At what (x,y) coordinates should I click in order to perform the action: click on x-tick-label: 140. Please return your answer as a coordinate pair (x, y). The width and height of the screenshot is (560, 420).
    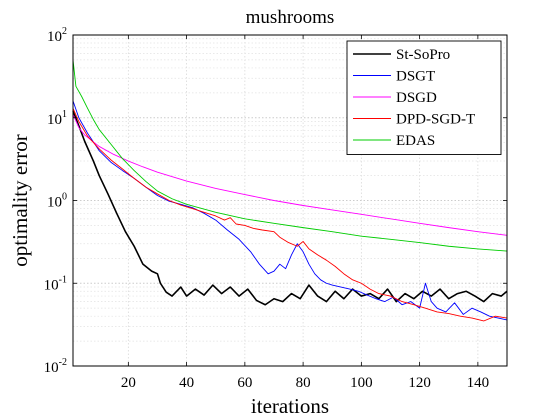
    Looking at the image, I should click on (478, 383).